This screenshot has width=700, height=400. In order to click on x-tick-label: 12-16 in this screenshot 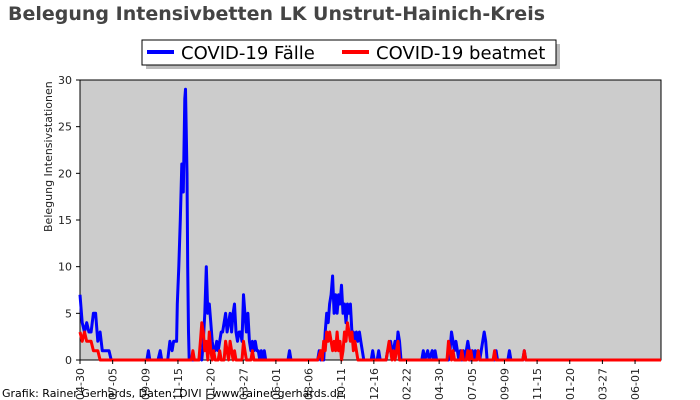, I will do `click(374, 384)`.